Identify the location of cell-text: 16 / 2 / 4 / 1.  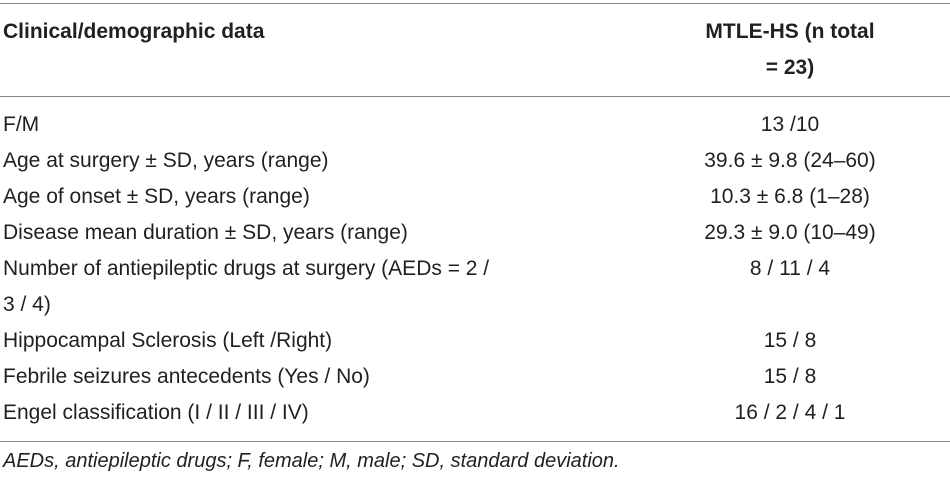
(790, 412).